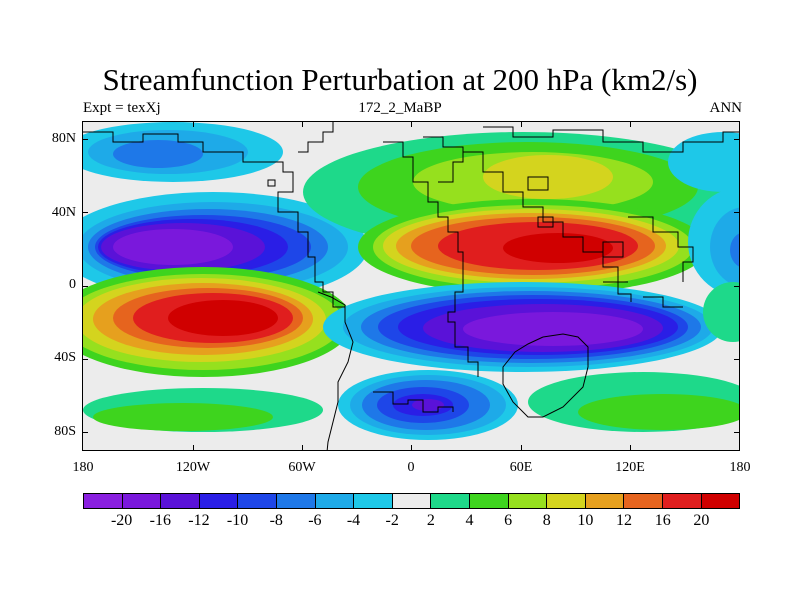  What do you see at coordinates (546, 520) in the screenshot?
I see `colorbar-label: 8` at bounding box center [546, 520].